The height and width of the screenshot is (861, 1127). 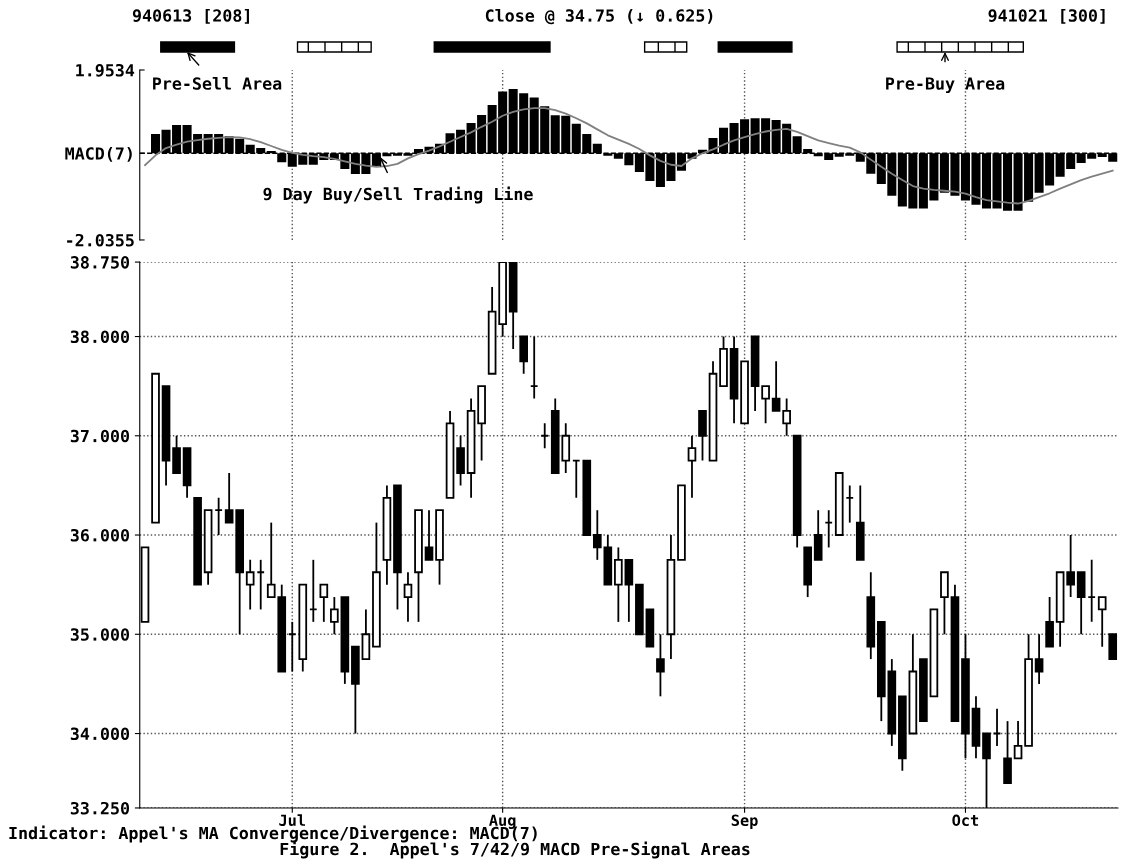 I want to click on y-tick-label: 38.000, so click(x=100, y=337).